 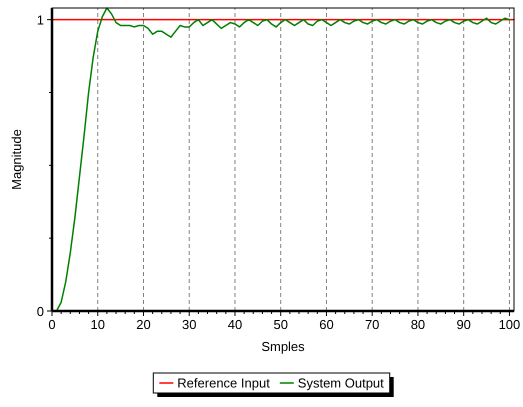 What do you see at coordinates (326, 324) in the screenshot?
I see `x-tick-label: 60` at bounding box center [326, 324].